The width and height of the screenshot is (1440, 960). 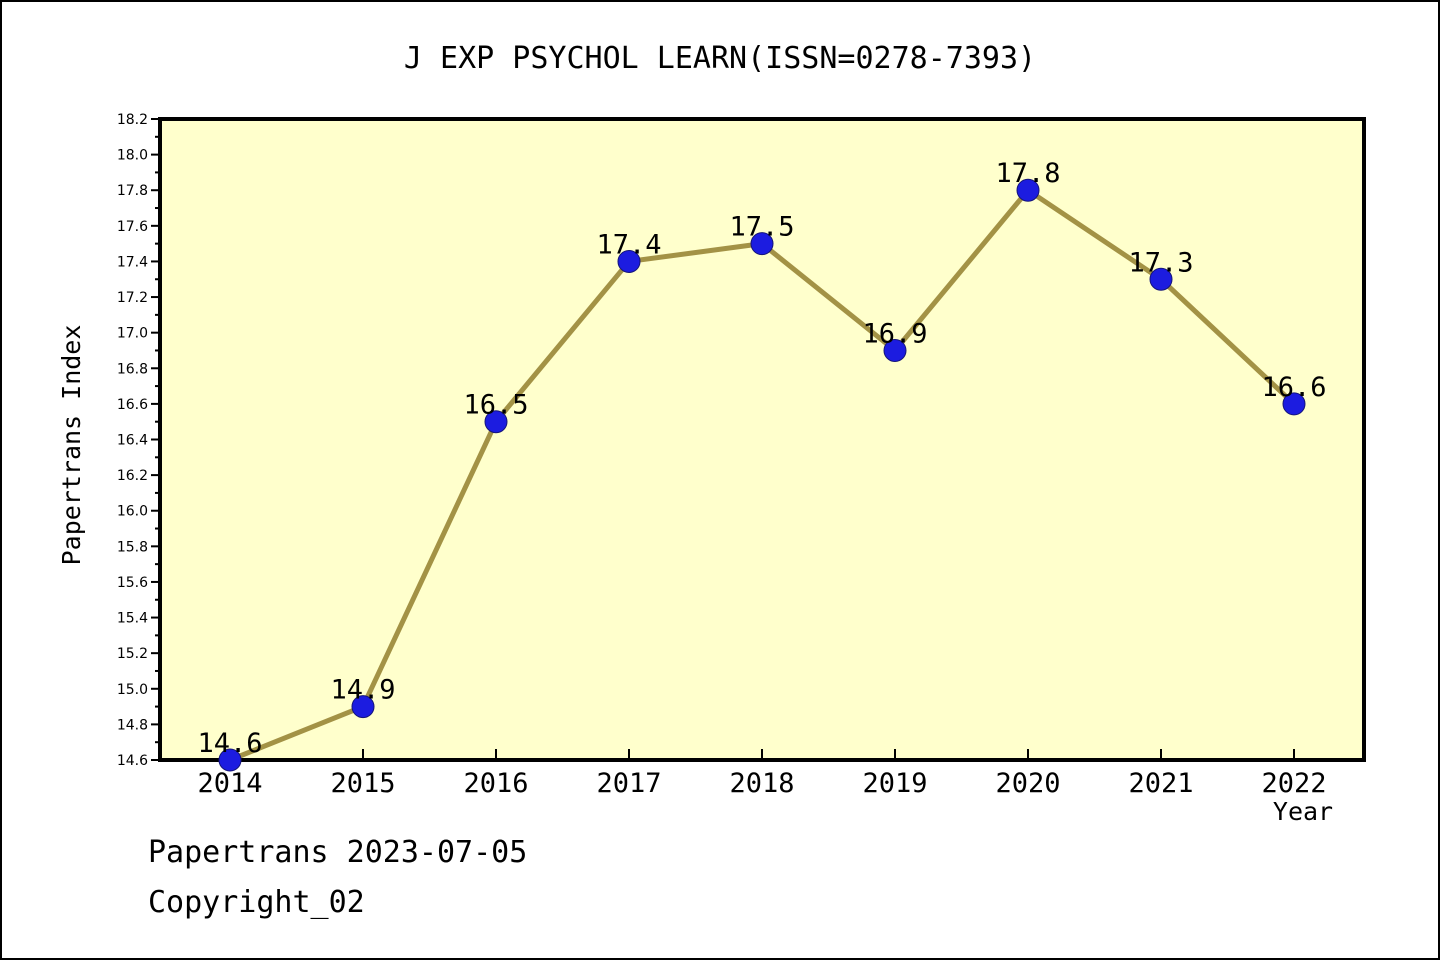 What do you see at coordinates (496, 422) in the screenshot?
I see `data-point-2016` at bounding box center [496, 422].